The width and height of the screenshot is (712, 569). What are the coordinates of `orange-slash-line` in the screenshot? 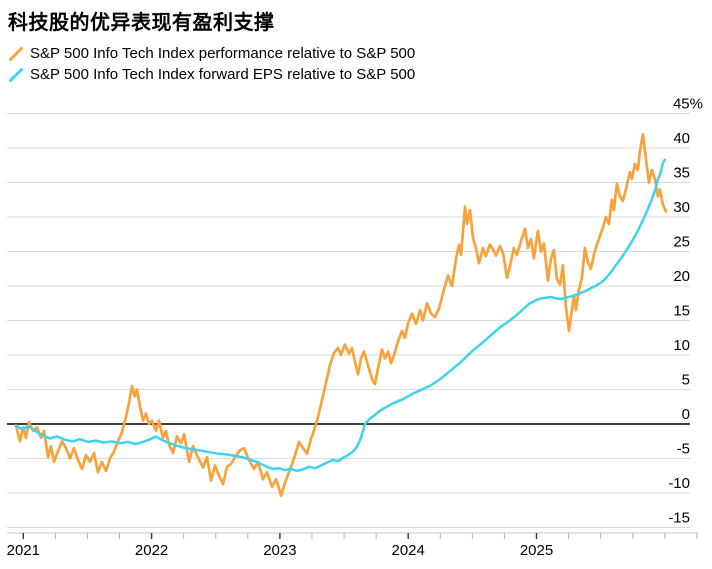 It's located at (16, 53).